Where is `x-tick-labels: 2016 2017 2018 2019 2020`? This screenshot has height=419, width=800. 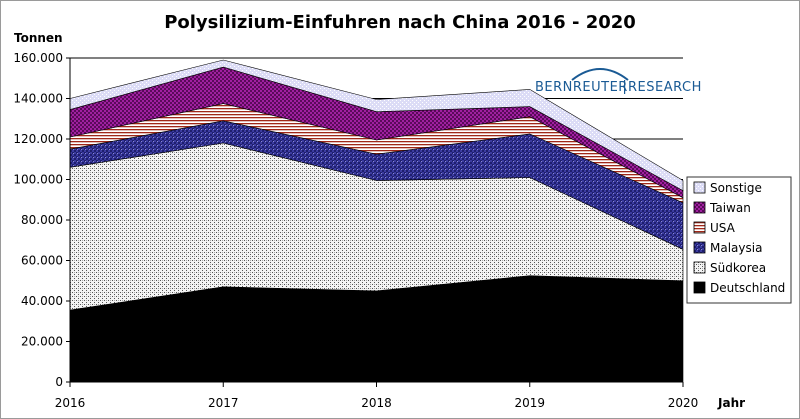 x-tick-labels: 2016 2017 2018 2019 2020 is located at coordinates (377, 403).